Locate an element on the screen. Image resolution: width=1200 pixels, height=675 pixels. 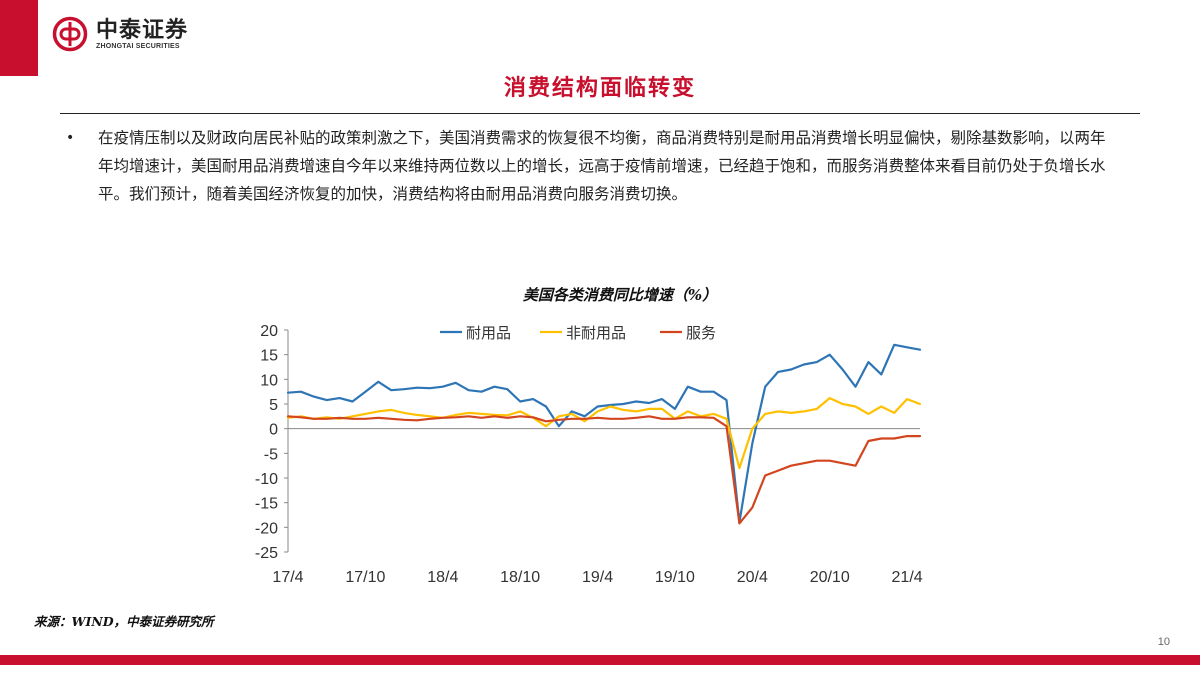
y-tick-label: 0 is located at coordinates (273, 430).